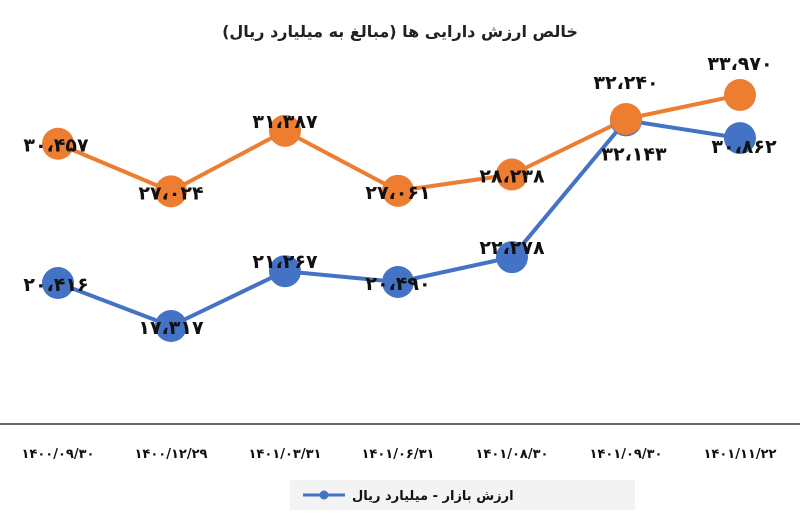  I want to click on data-label: ۲۱،۲۶۷, so click(285, 262).